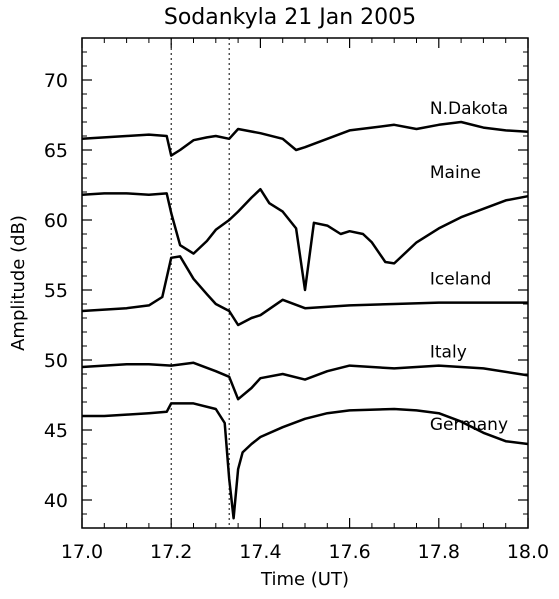  What do you see at coordinates (82, 552) in the screenshot?
I see `x-tick-label-0: 17.0` at bounding box center [82, 552].